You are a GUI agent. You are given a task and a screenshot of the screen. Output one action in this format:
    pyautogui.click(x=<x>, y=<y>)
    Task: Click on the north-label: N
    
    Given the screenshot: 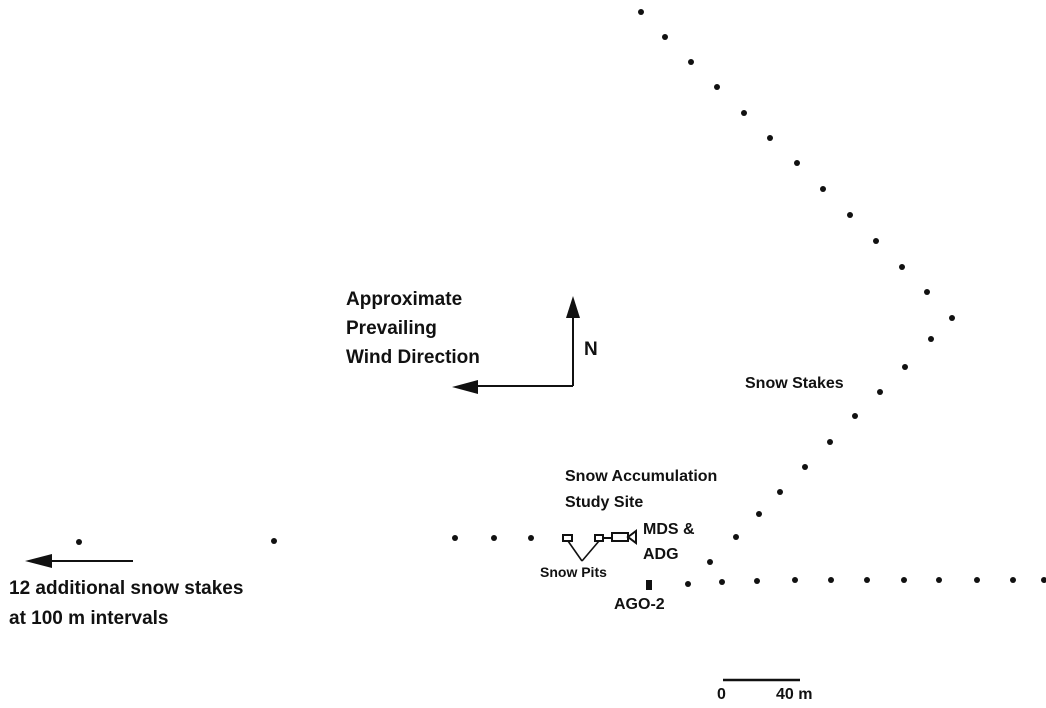 What is the action you would take?
    pyautogui.click(x=591, y=349)
    